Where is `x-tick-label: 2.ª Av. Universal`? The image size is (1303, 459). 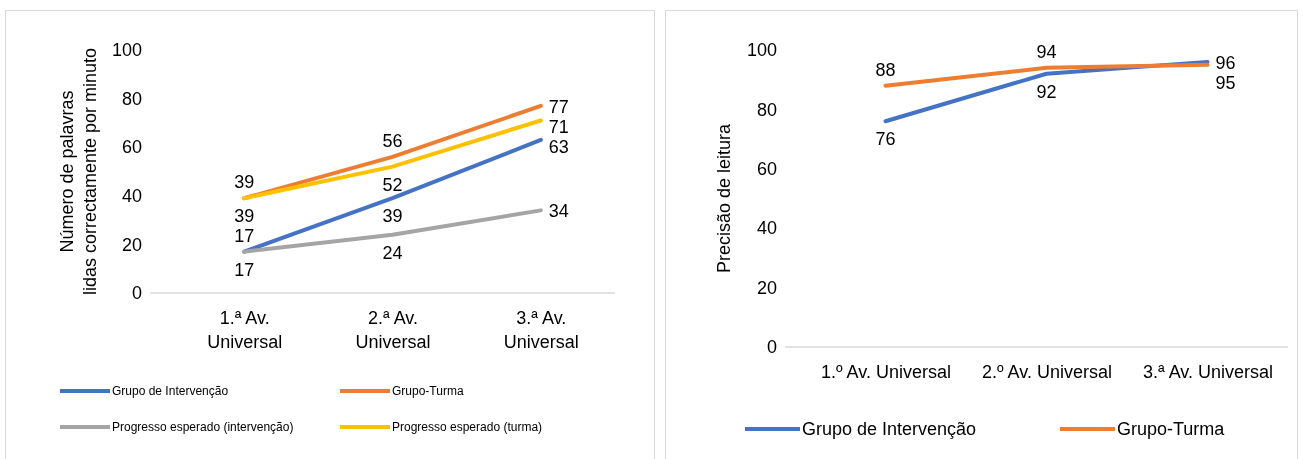
x-tick-label: 2.ª Av. Universal is located at coordinates (393, 330).